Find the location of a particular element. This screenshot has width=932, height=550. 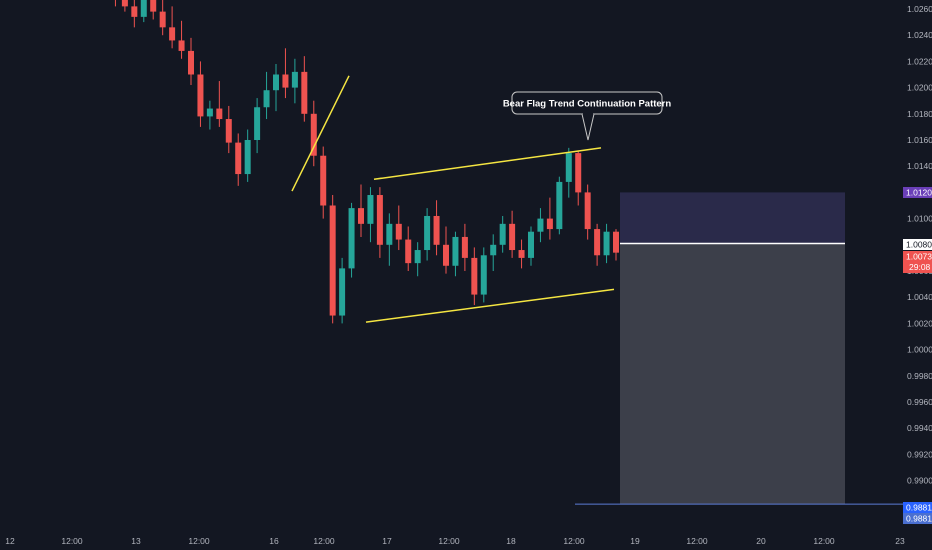

stop-price-tag-2: 0.98815 is located at coordinates (919, 519).